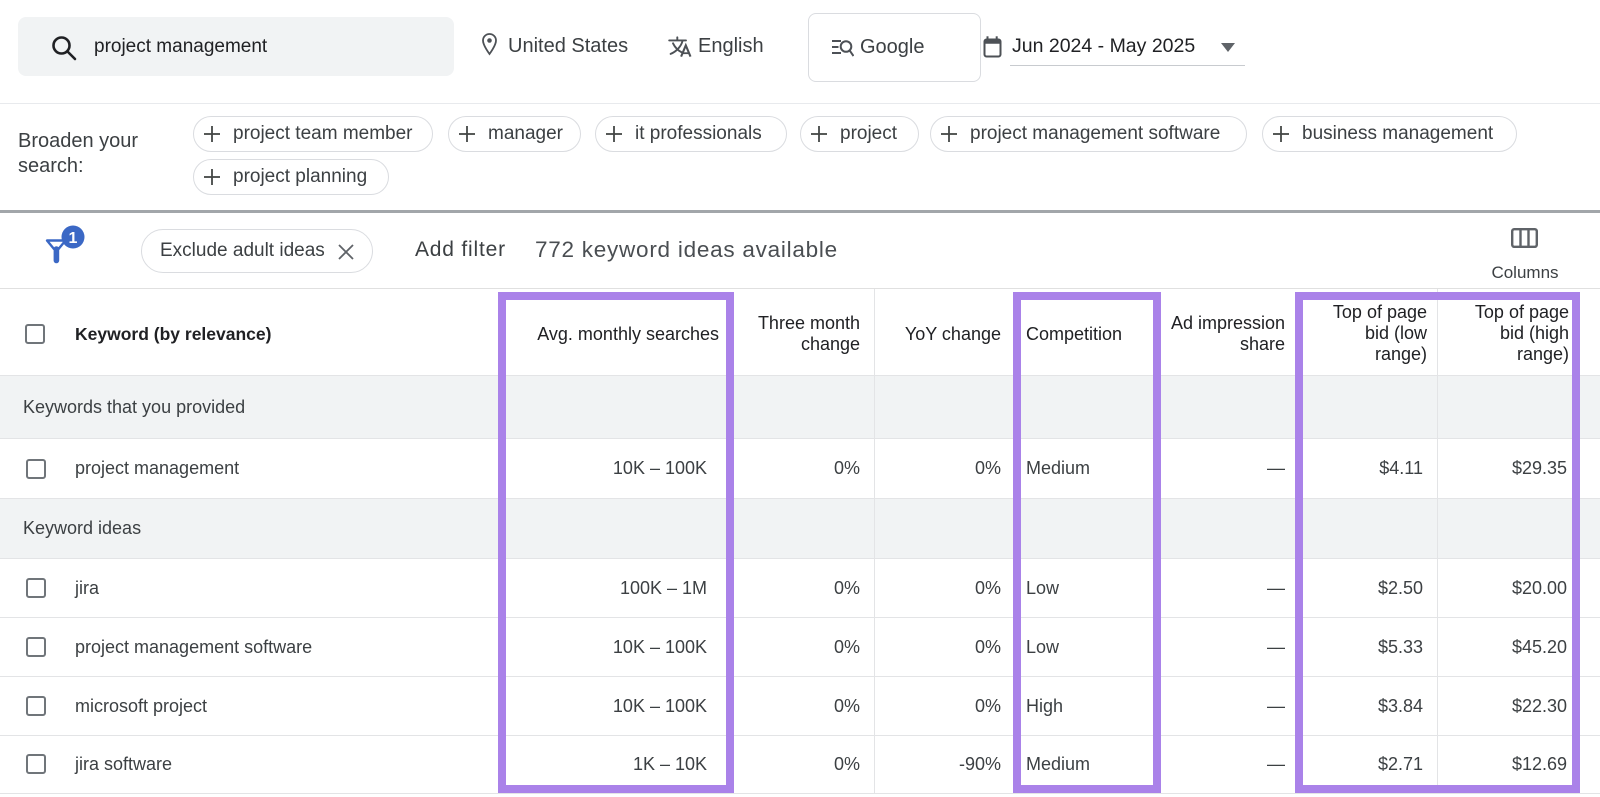 This screenshot has width=1600, height=797. What do you see at coordinates (73, 238) in the screenshot?
I see `svg-text: 1` at bounding box center [73, 238].